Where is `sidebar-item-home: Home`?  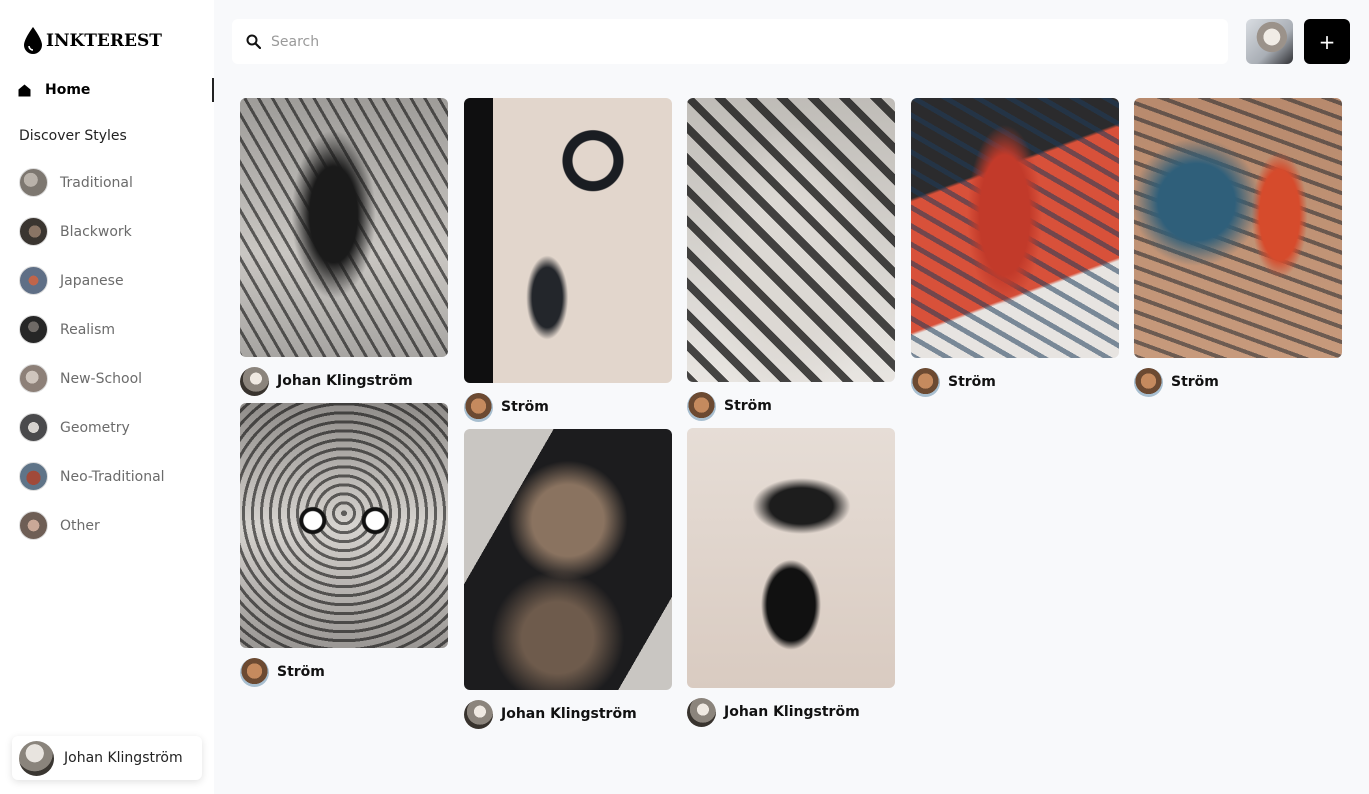 sidebar-item-home: Home is located at coordinates (116, 90).